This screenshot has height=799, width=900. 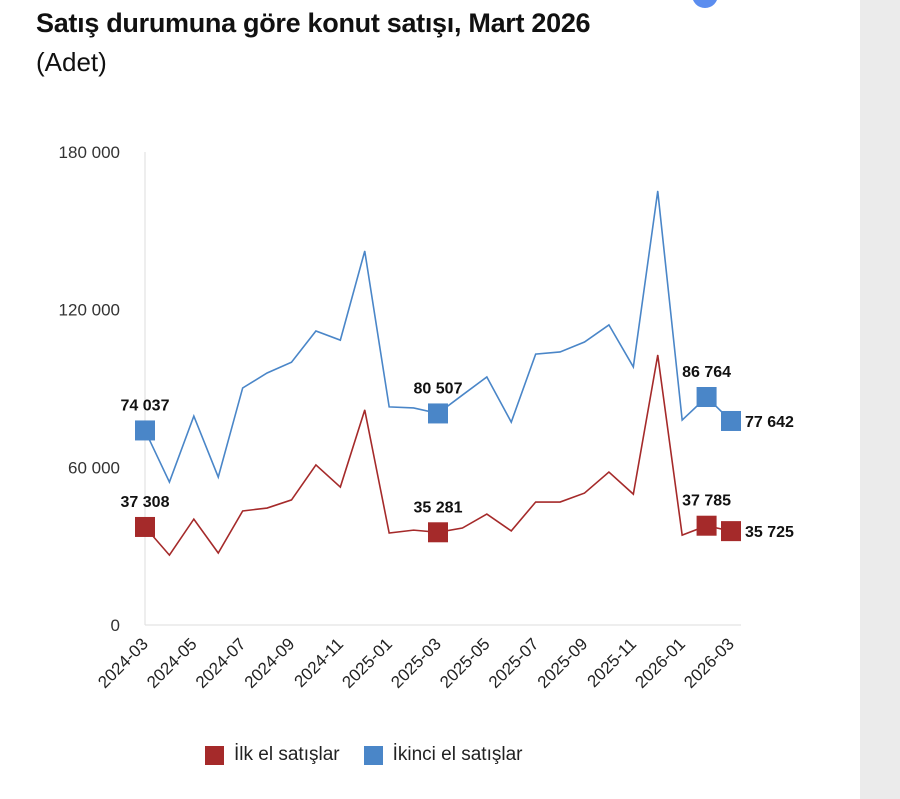 What do you see at coordinates (367, 663) in the screenshot?
I see `x-tick-label: 2025-01` at bounding box center [367, 663].